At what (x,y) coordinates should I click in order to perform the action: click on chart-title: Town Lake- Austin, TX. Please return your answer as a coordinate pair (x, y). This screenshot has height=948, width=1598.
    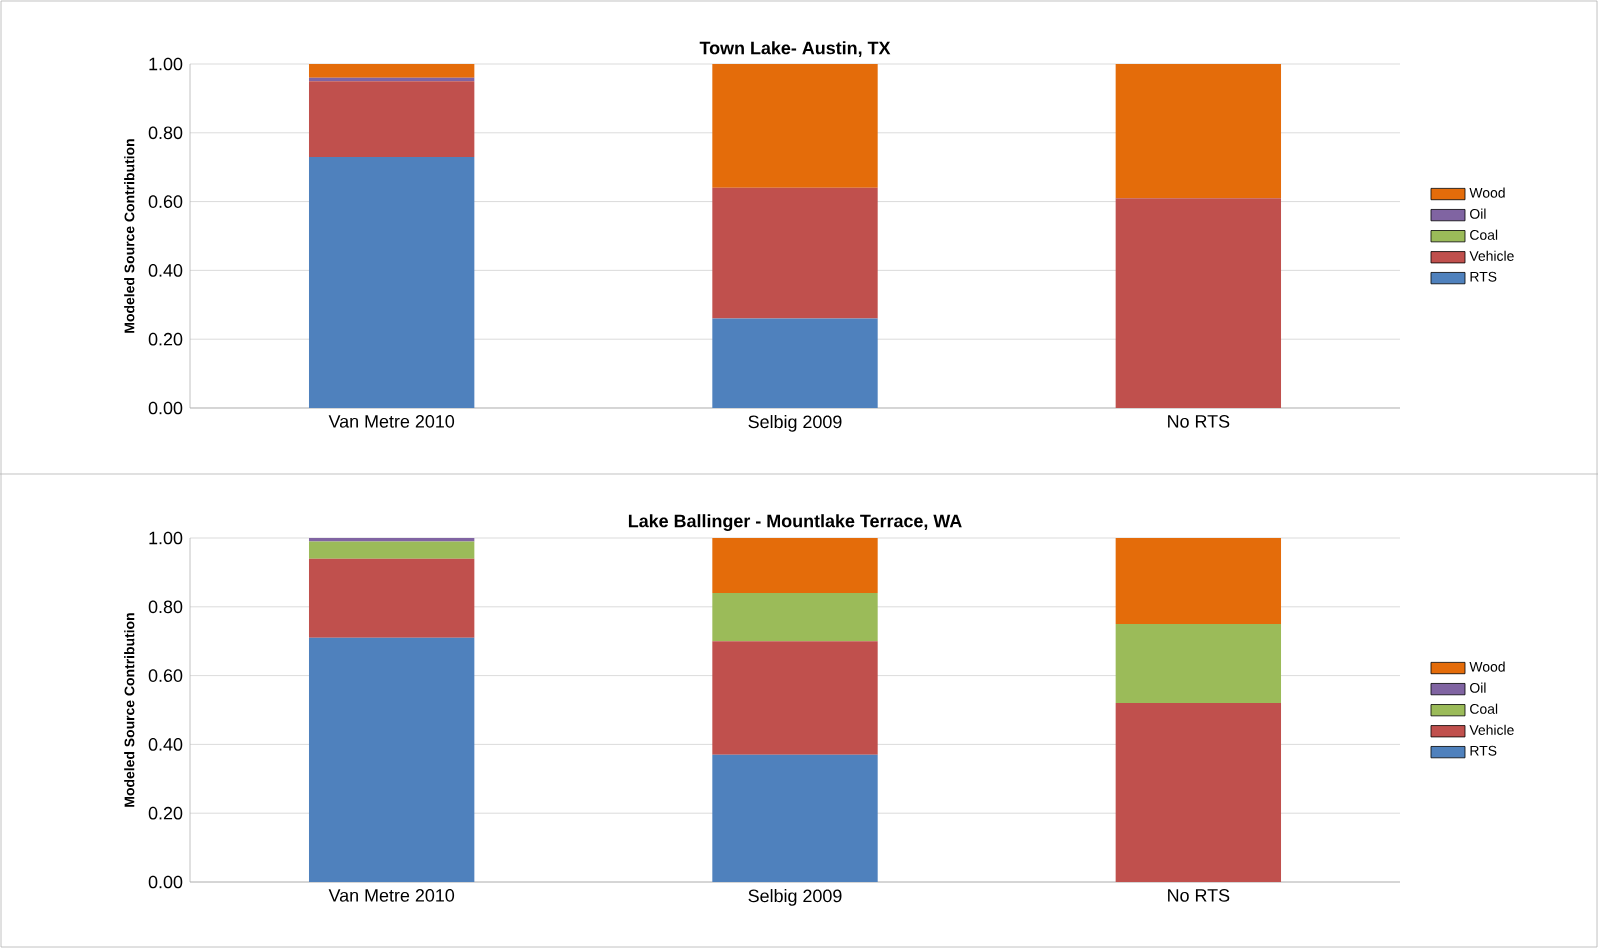
    Looking at the image, I should click on (795, 49).